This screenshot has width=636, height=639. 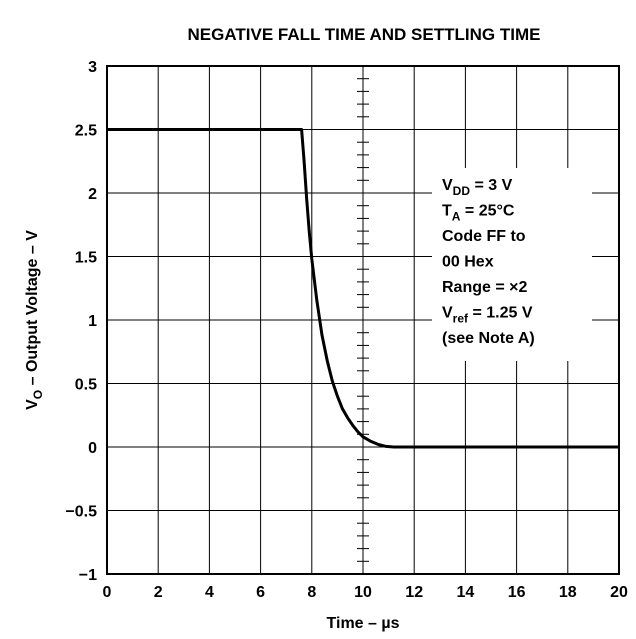 I want to click on x-axis-label: Time – µs, so click(x=363, y=623).